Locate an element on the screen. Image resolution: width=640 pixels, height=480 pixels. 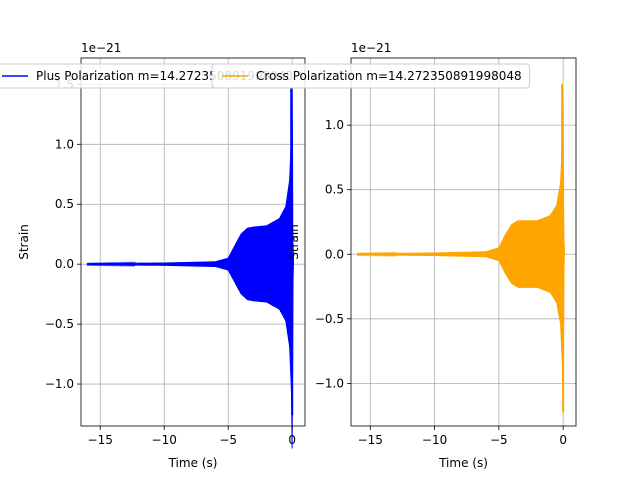
left-x-axis-label: Time (s) is located at coordinates (193, 463).